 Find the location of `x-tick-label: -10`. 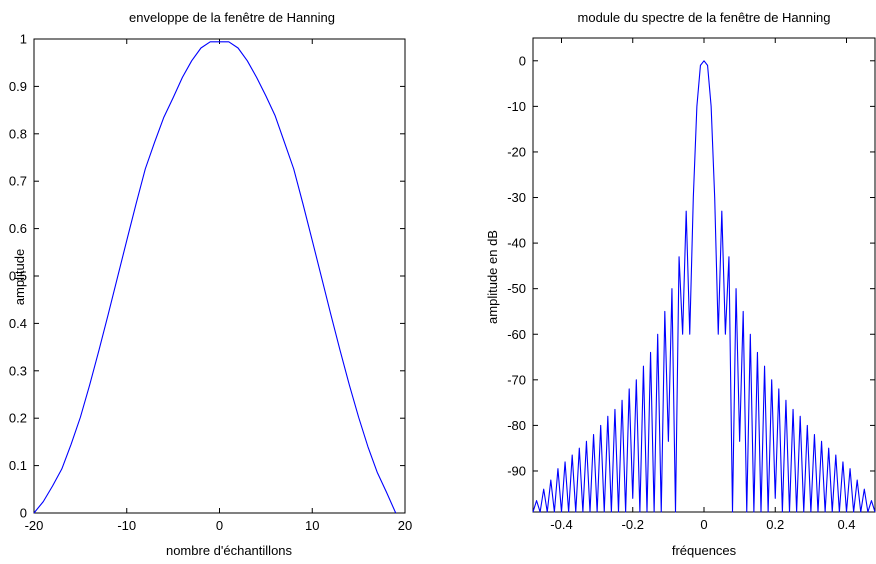

x-tick-label: -10 is located at coordinates (126, 525).